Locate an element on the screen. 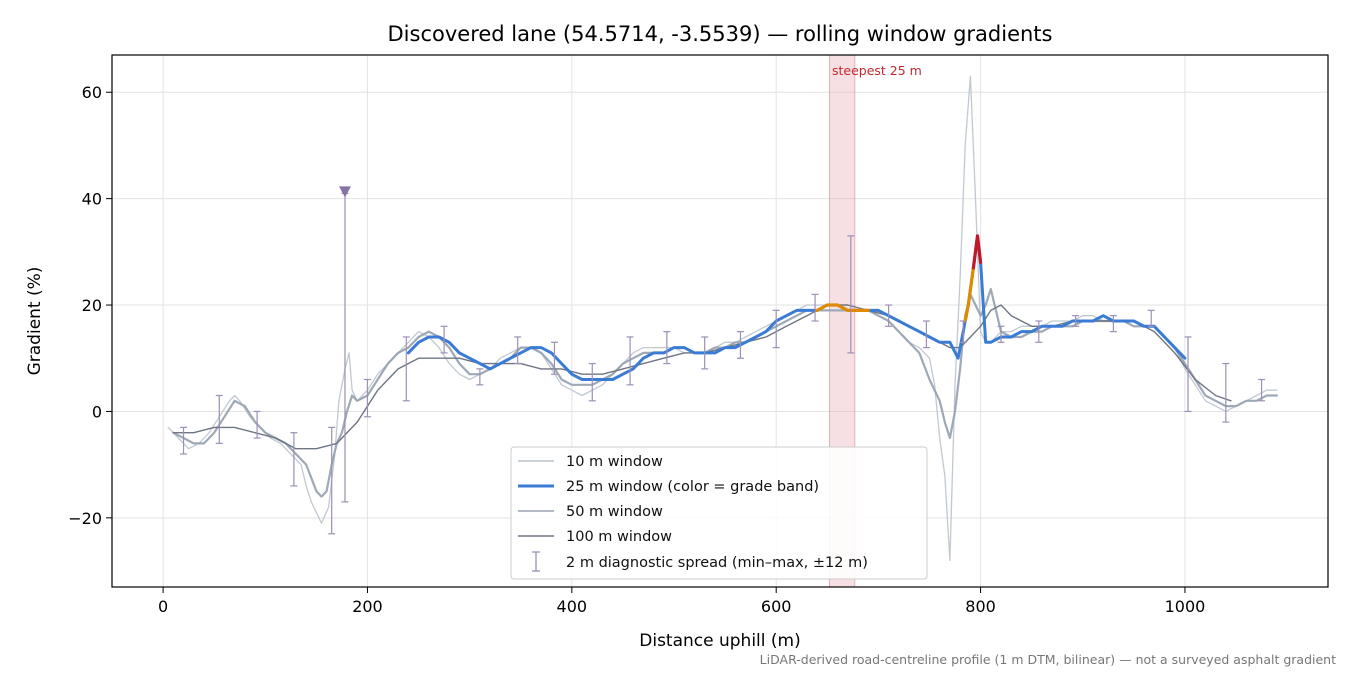  legend-label-errbar: 2 m diagnostic spread (min–max, ±12 m) is located at coordinates (717, 563).